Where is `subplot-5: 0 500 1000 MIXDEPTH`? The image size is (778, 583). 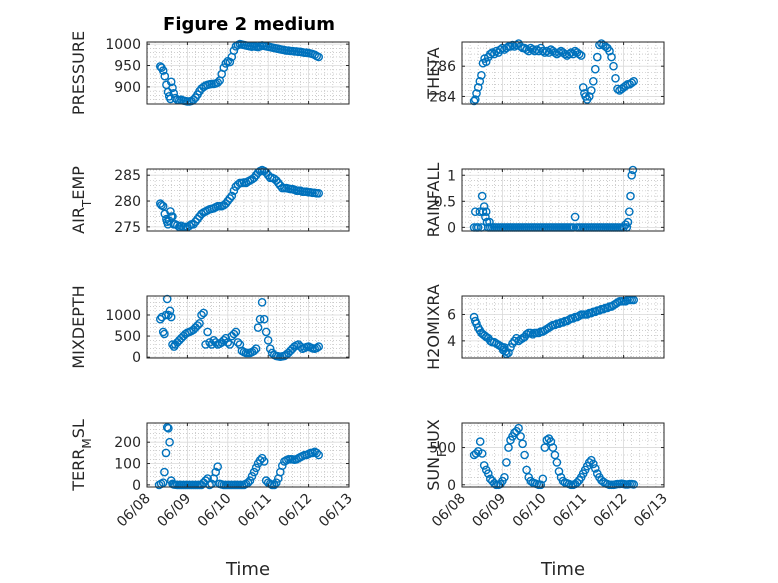
subplot-5: 0 500 1000 MIXDEPTH is located at coordinates (209, 327).